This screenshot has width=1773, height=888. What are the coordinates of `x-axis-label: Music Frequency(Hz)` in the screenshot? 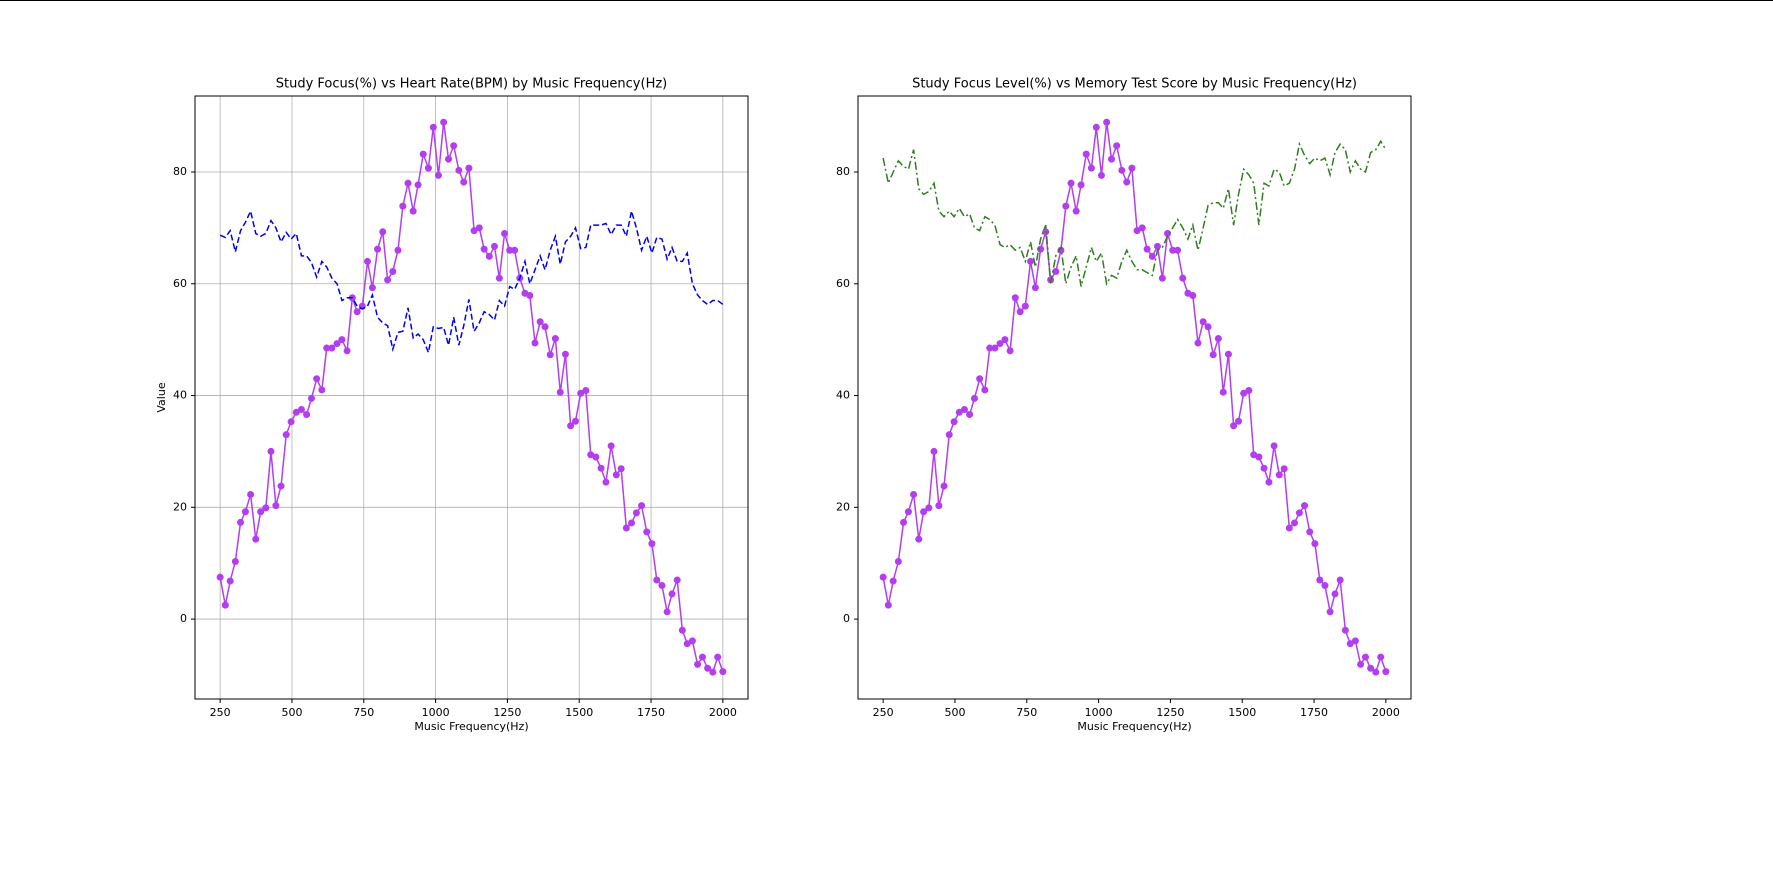 It's located at (1134, 726).